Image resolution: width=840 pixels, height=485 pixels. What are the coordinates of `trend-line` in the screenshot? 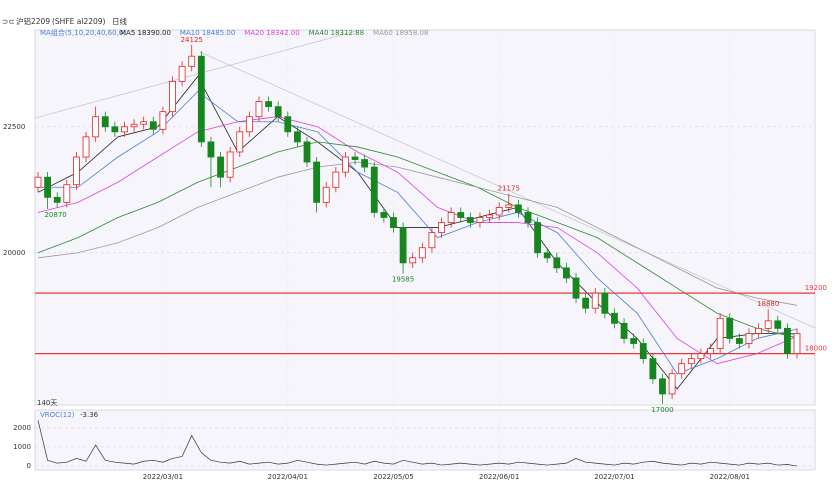 It's located at (197, 74).